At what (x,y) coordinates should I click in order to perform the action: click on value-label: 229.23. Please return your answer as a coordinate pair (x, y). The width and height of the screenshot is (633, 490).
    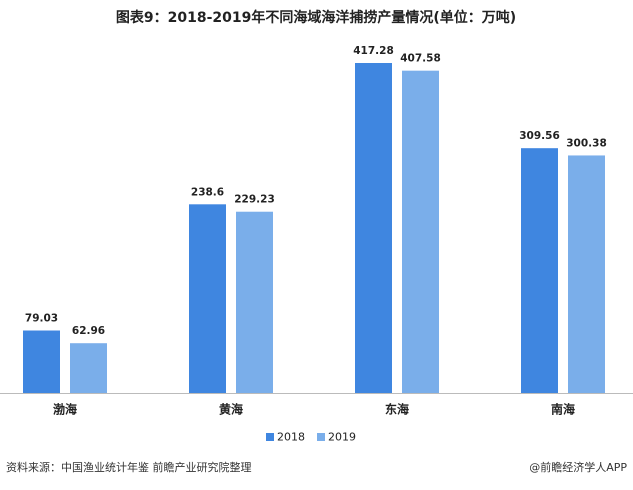
    Looking at the image, I should click on (254, 200).